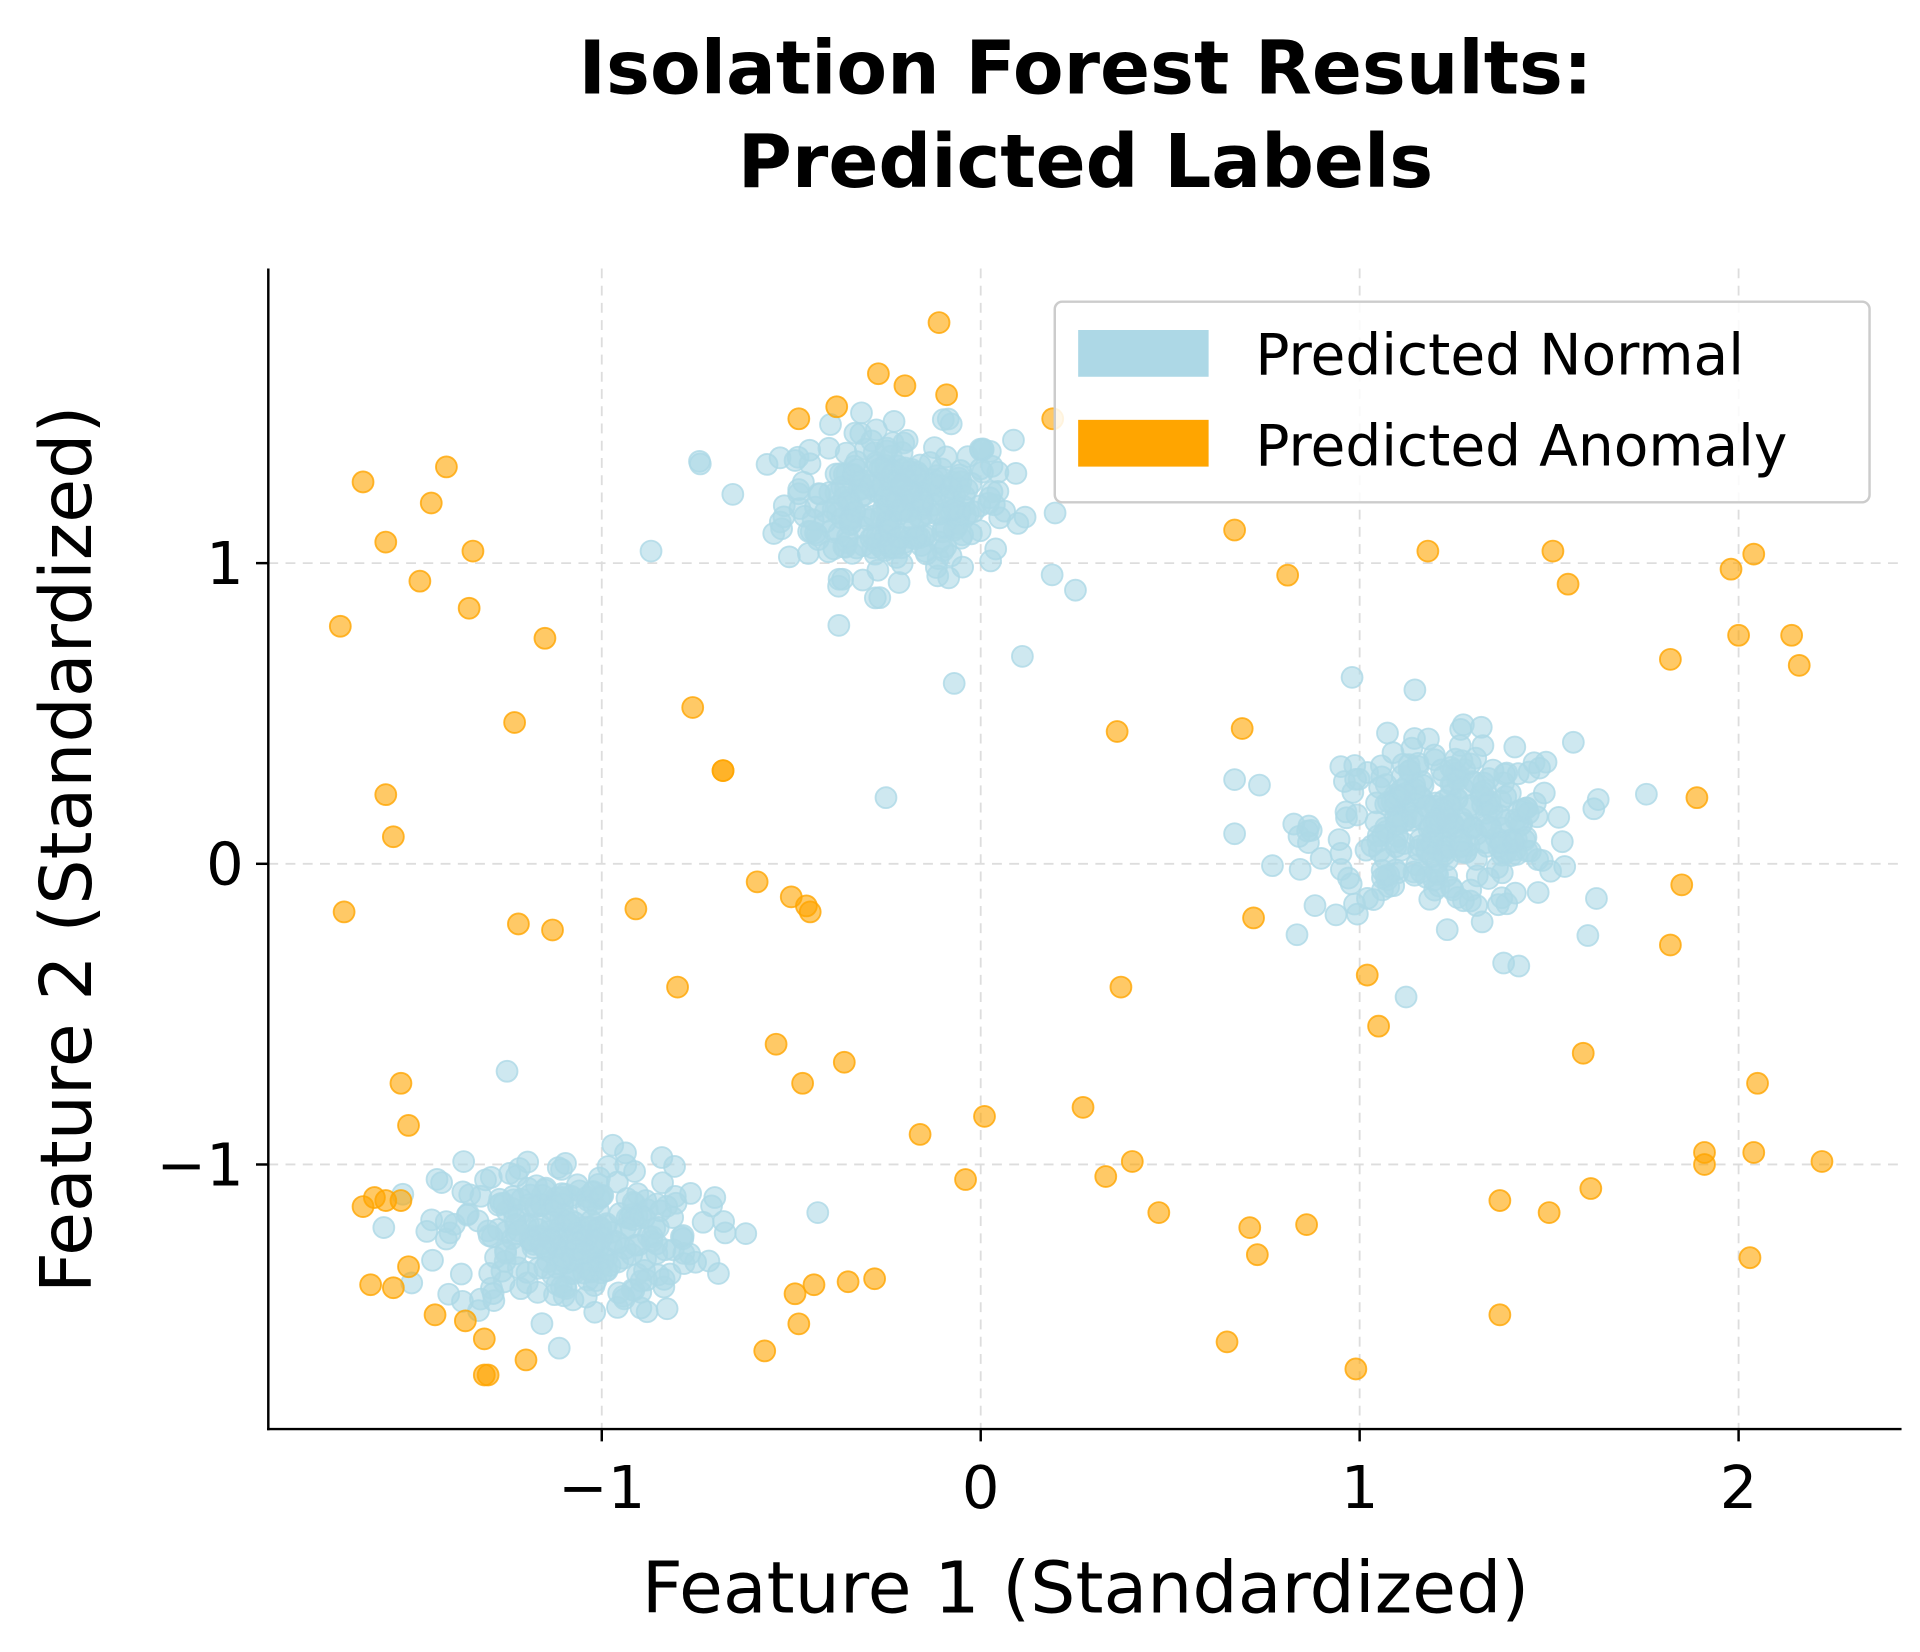 The height and width of the screenshot is (1652, 1920). Describe the element at coordinates (1086, 69) in the screenshot. I see `chart-title-line-1: Isolation Forest Results:` at that location.